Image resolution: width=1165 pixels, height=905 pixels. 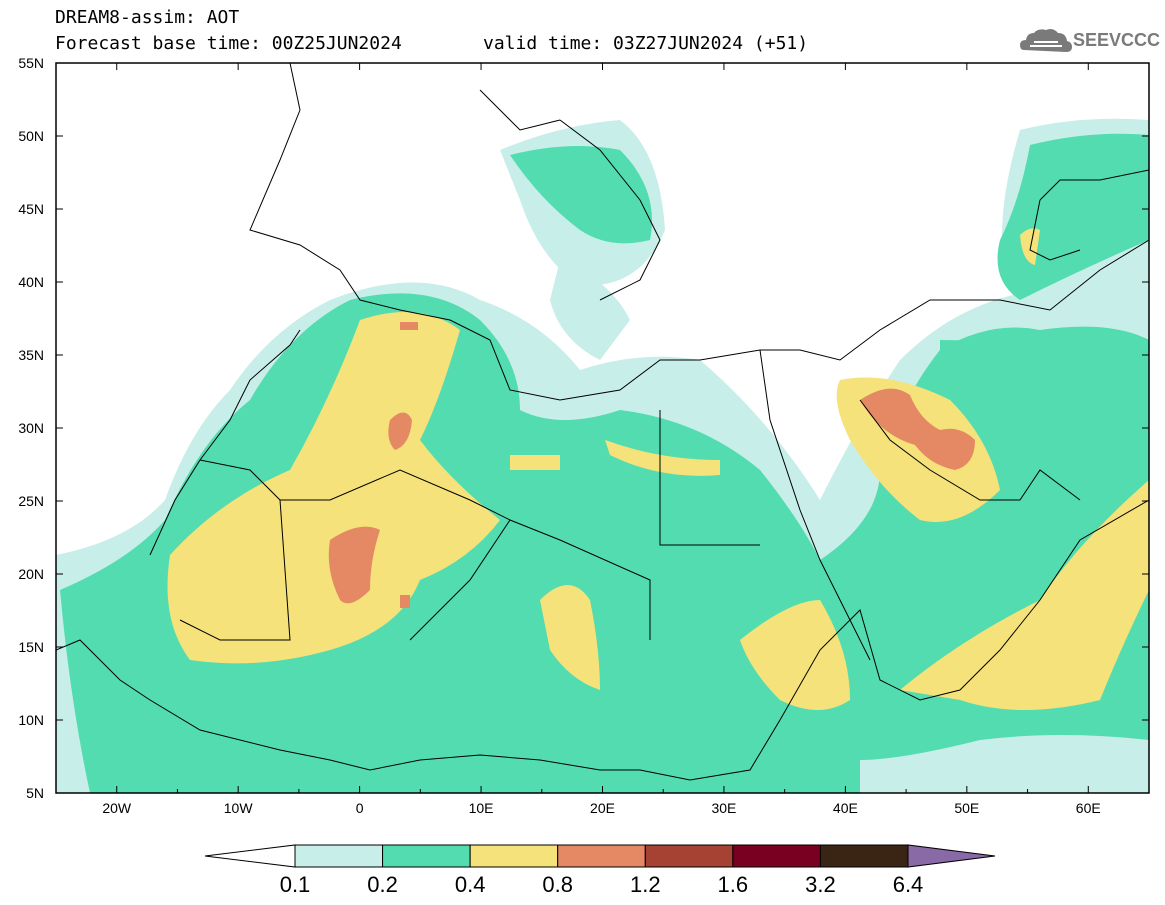 I want to click on lat-label: 5N, so click(x=35, y=793).